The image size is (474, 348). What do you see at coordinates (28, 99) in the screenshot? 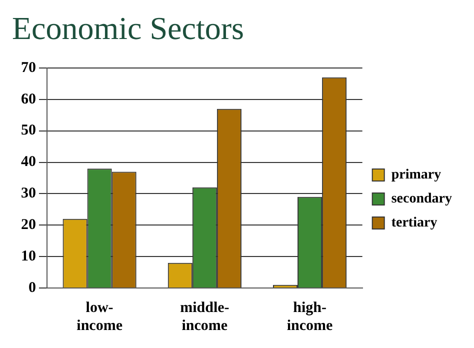
I see `y-tick-label: 60` at bounding box center [28, 99].